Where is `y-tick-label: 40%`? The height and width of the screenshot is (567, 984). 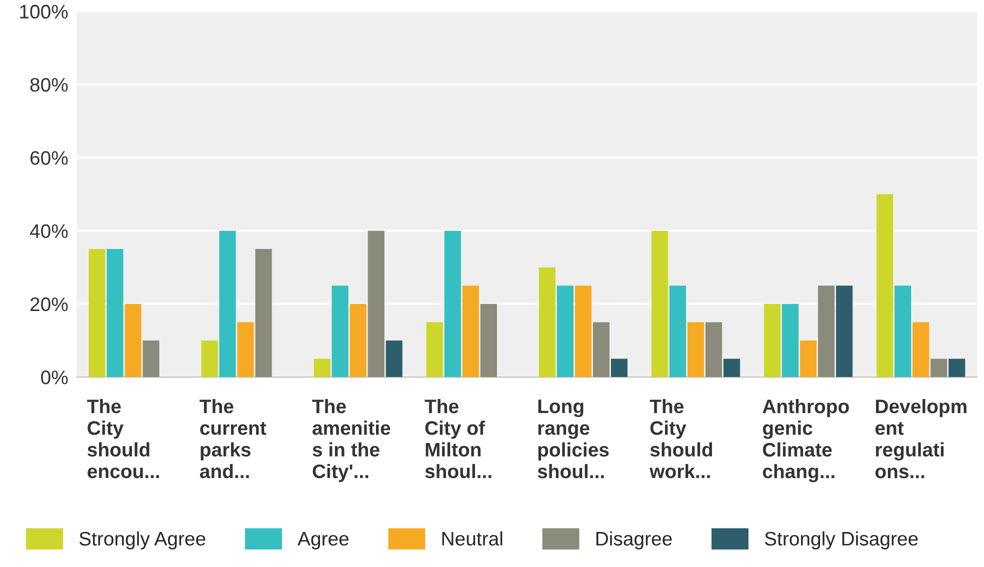 y-tick-label: 40% is located at coordinates (49, 231).